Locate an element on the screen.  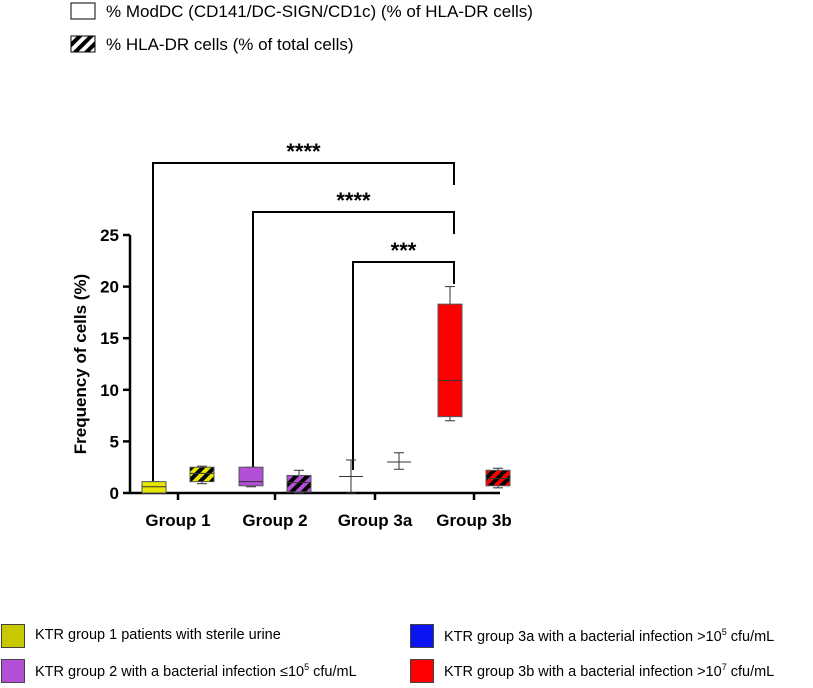
y-tick-label-10: 10 is located at coordinates (109, 390).